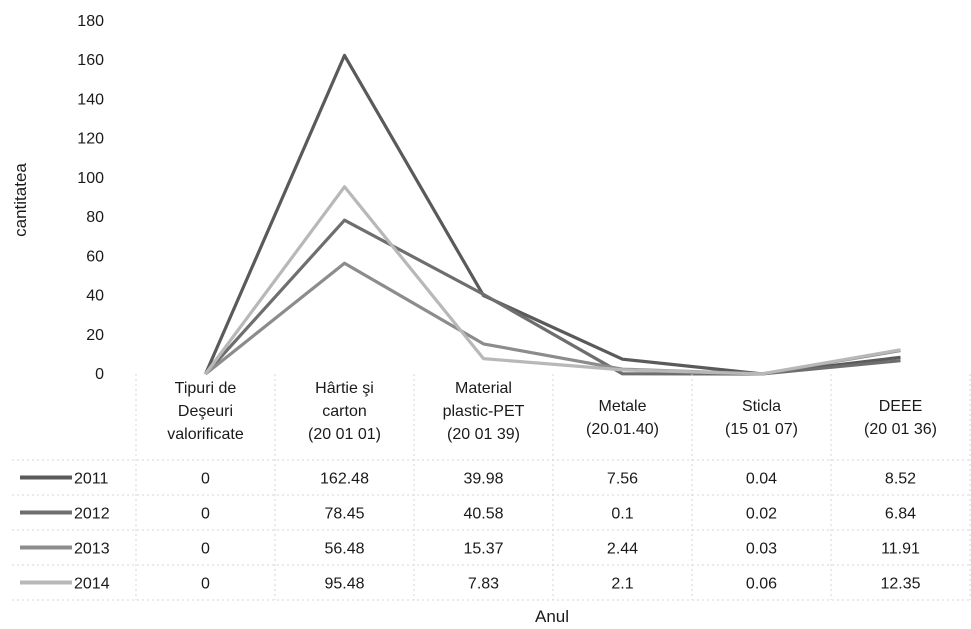 The width and height of the screenshot is (971, 629). I want to click on x-category-label: Sticla (15 01 07), so click(761, 418).